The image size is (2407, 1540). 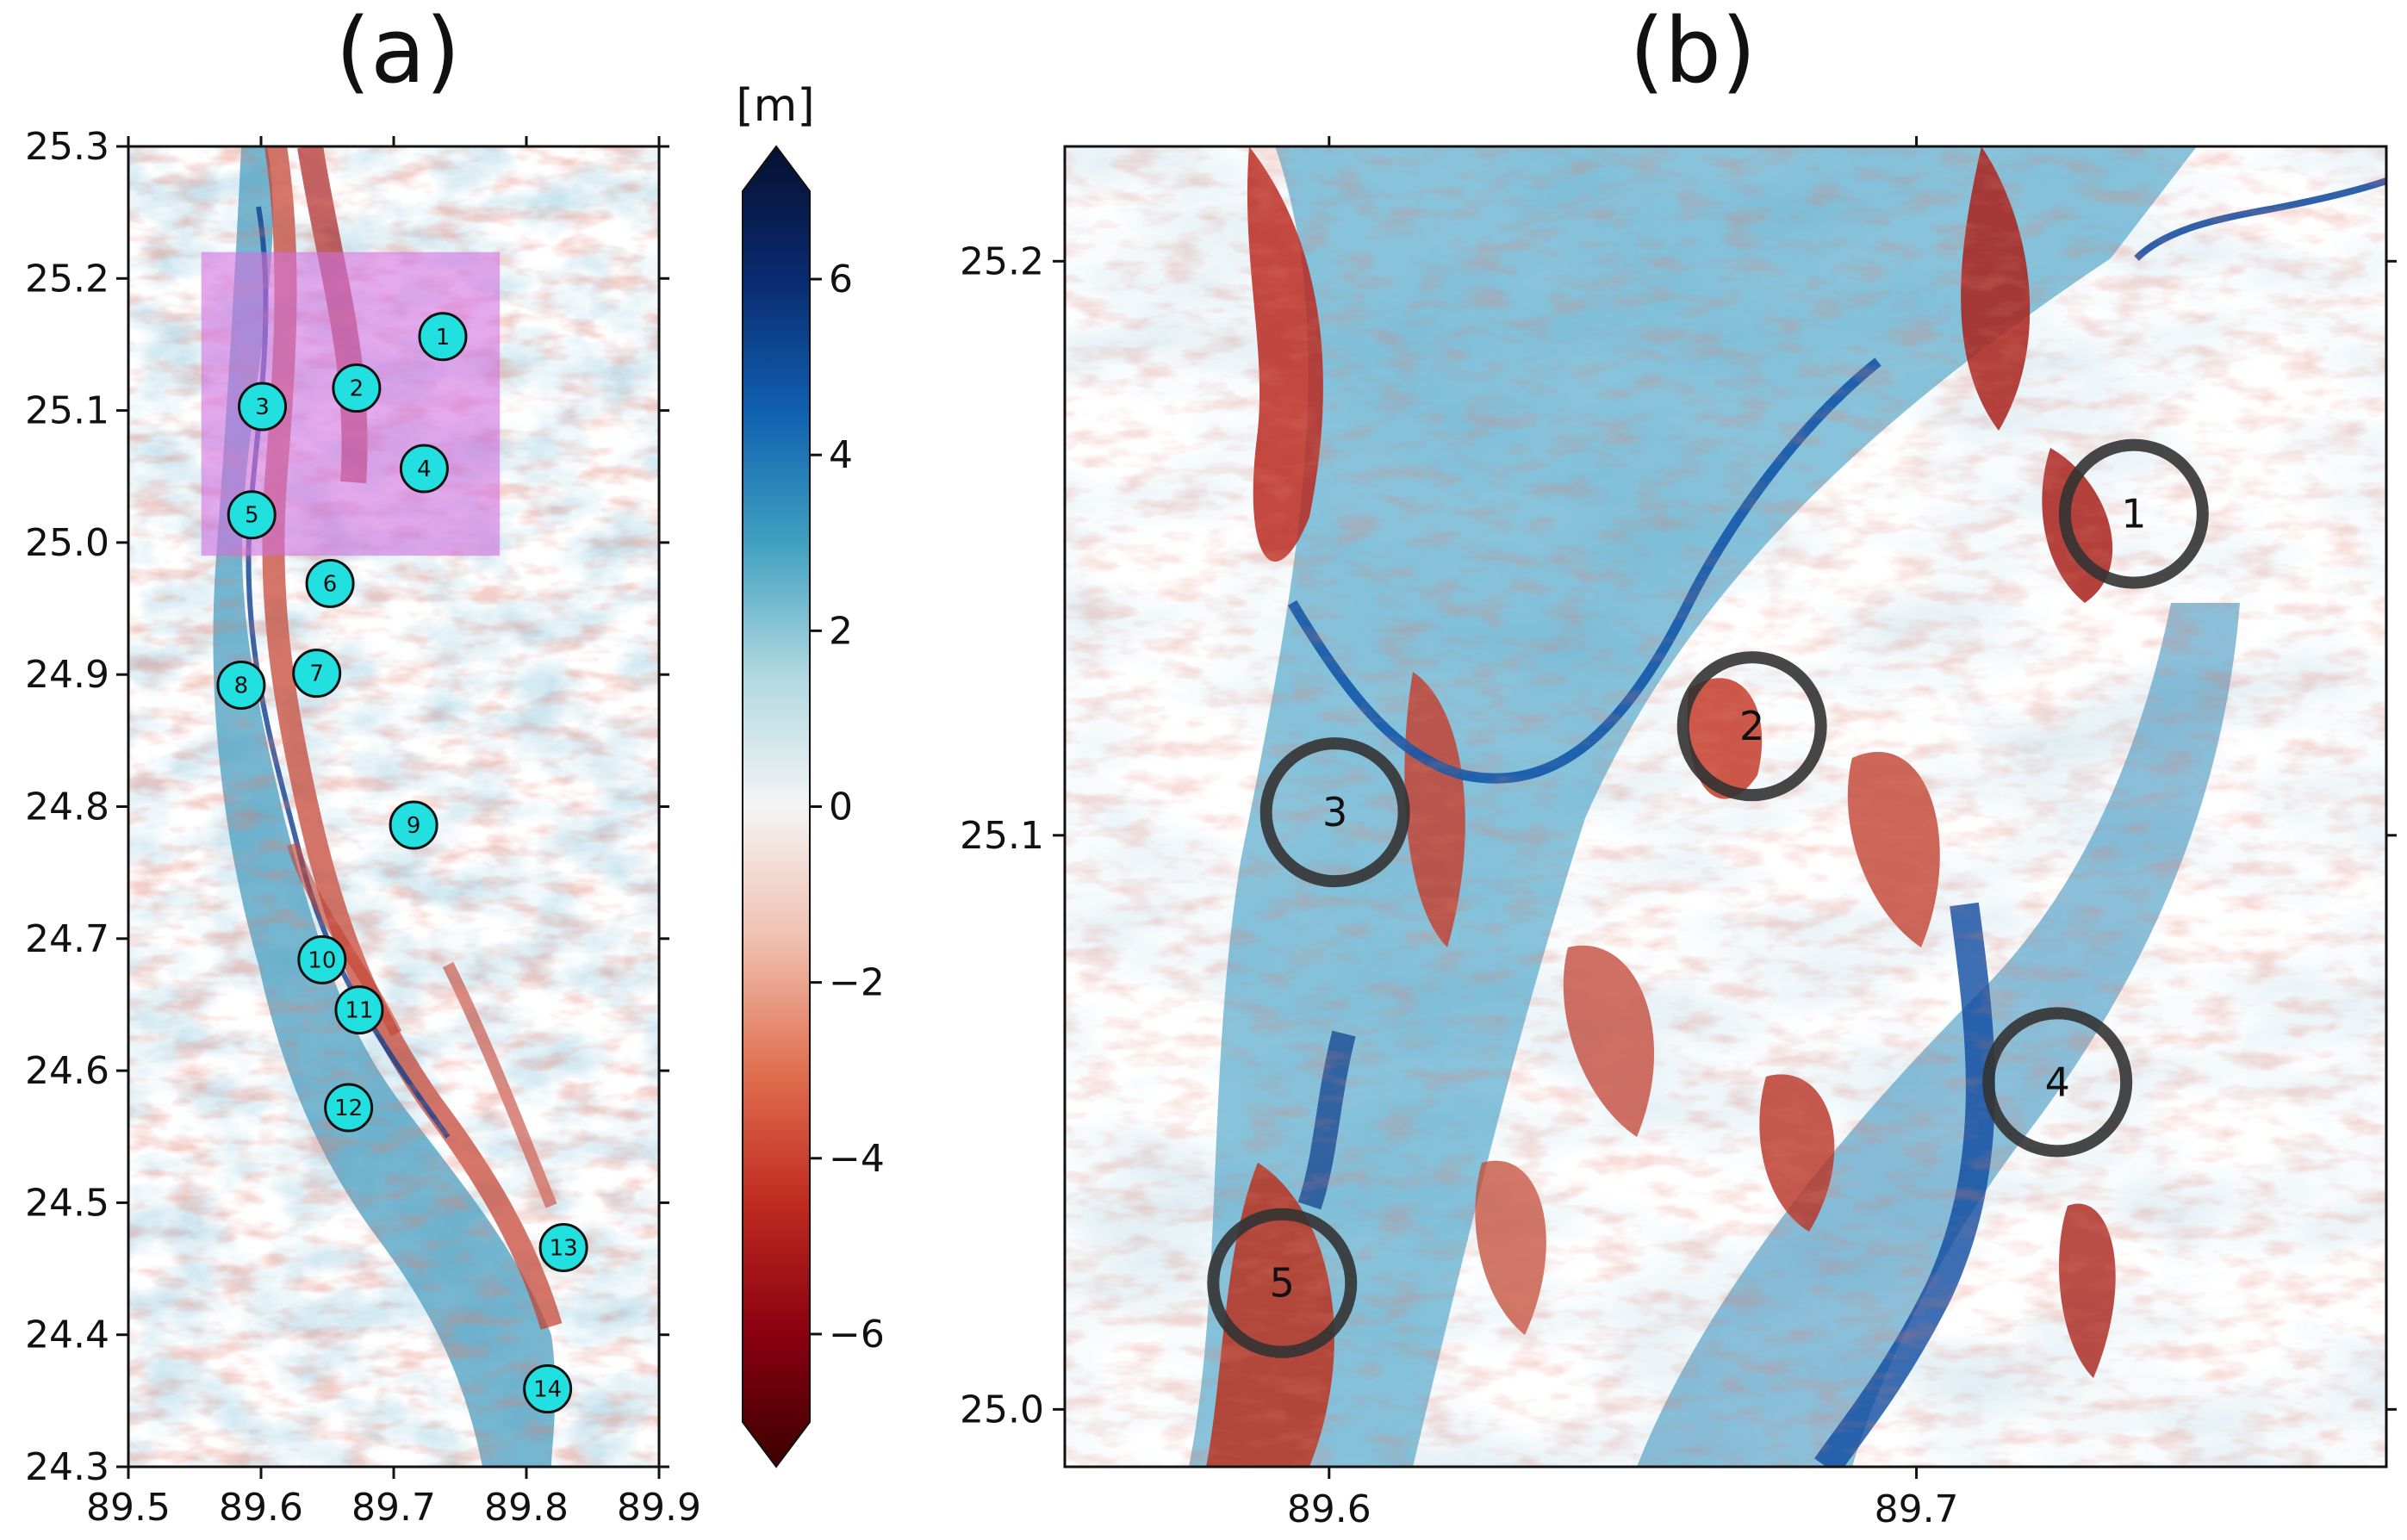 I want to click on marker-label: 8, so click(x=241, y=686).